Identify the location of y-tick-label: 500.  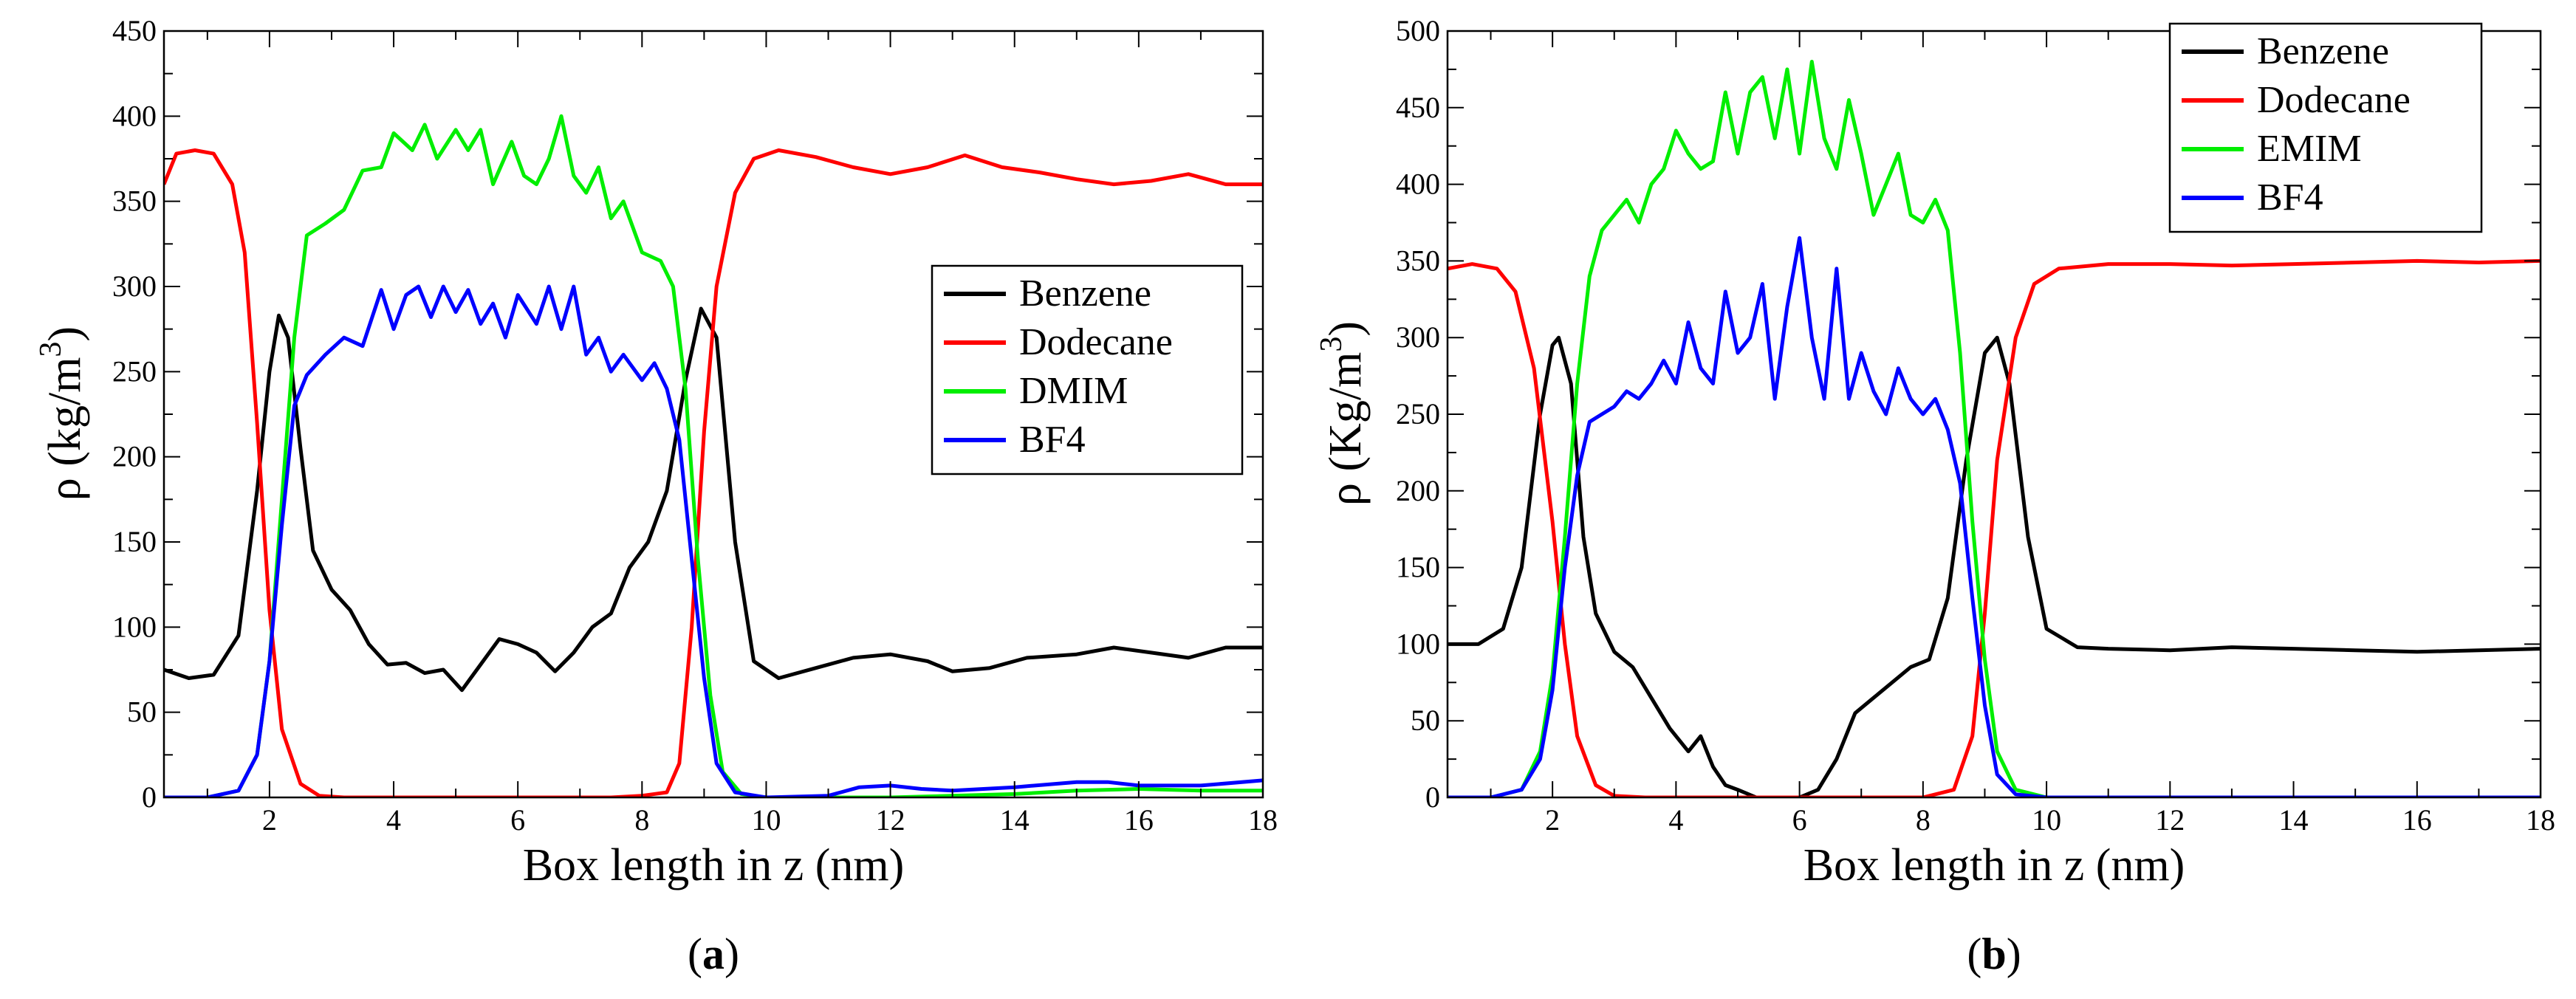
(1418, 30).